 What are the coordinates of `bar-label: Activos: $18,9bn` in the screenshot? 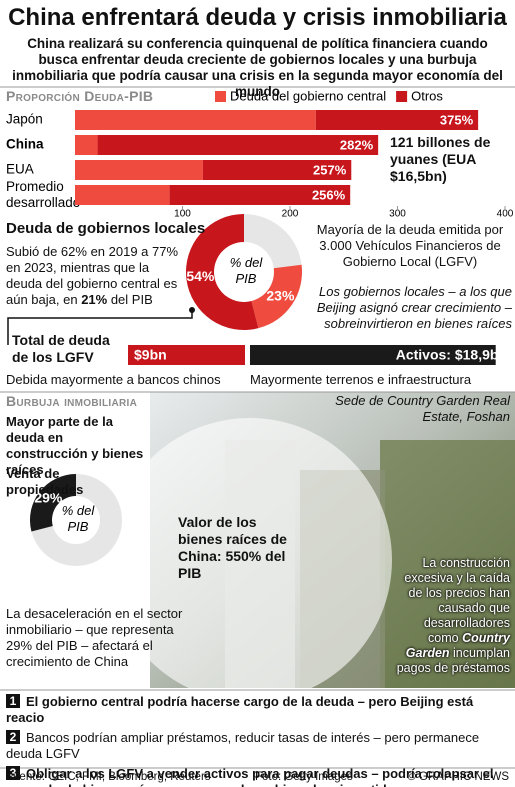 It's located at (451, 355).